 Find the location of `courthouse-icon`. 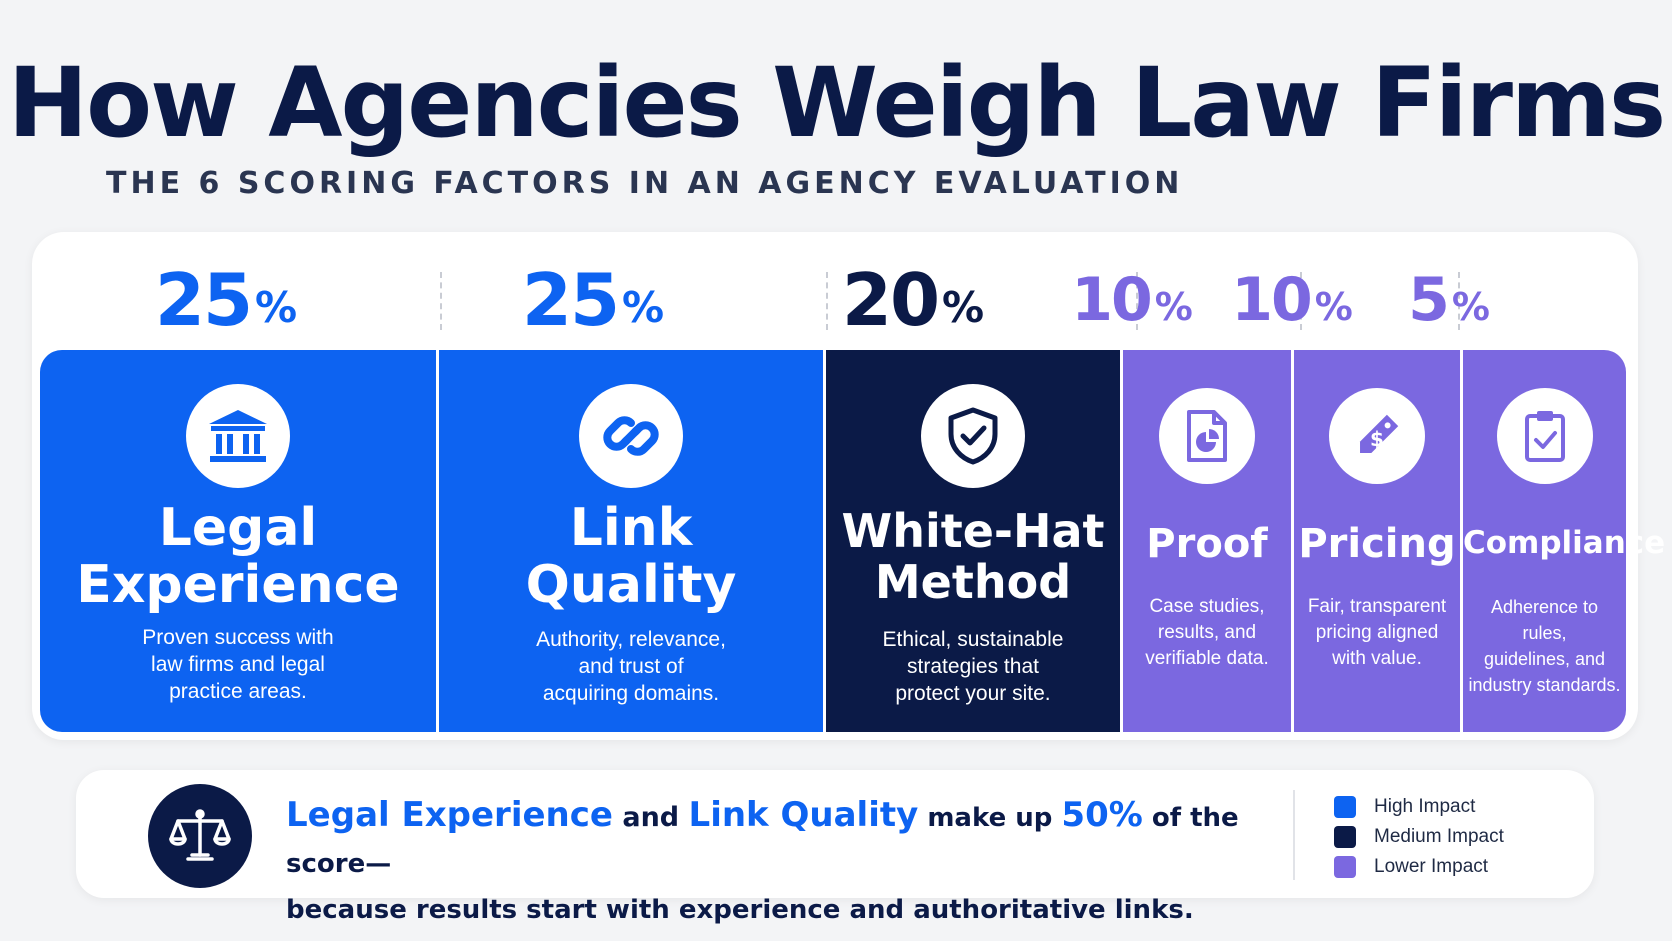

courthouse-icon is located at coordinates (238, 436).